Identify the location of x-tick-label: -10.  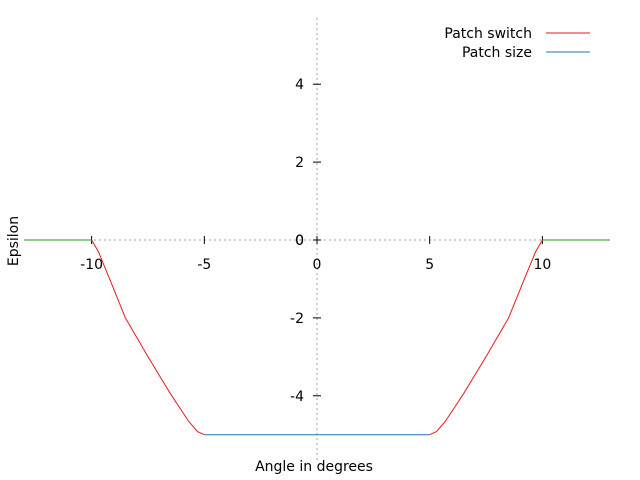
(91, 265).